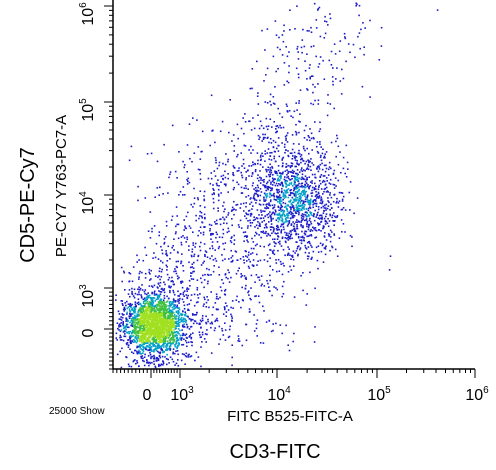 The image size is (496, 470). What do you see at coordinates (182, 394) in the screenshot?
I see `x-tick-label: 103` at bounding box center [182, 394].